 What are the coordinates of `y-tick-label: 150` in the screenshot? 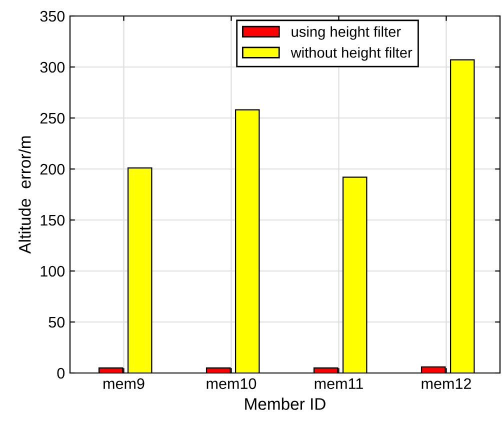 It's located at (52, 220).